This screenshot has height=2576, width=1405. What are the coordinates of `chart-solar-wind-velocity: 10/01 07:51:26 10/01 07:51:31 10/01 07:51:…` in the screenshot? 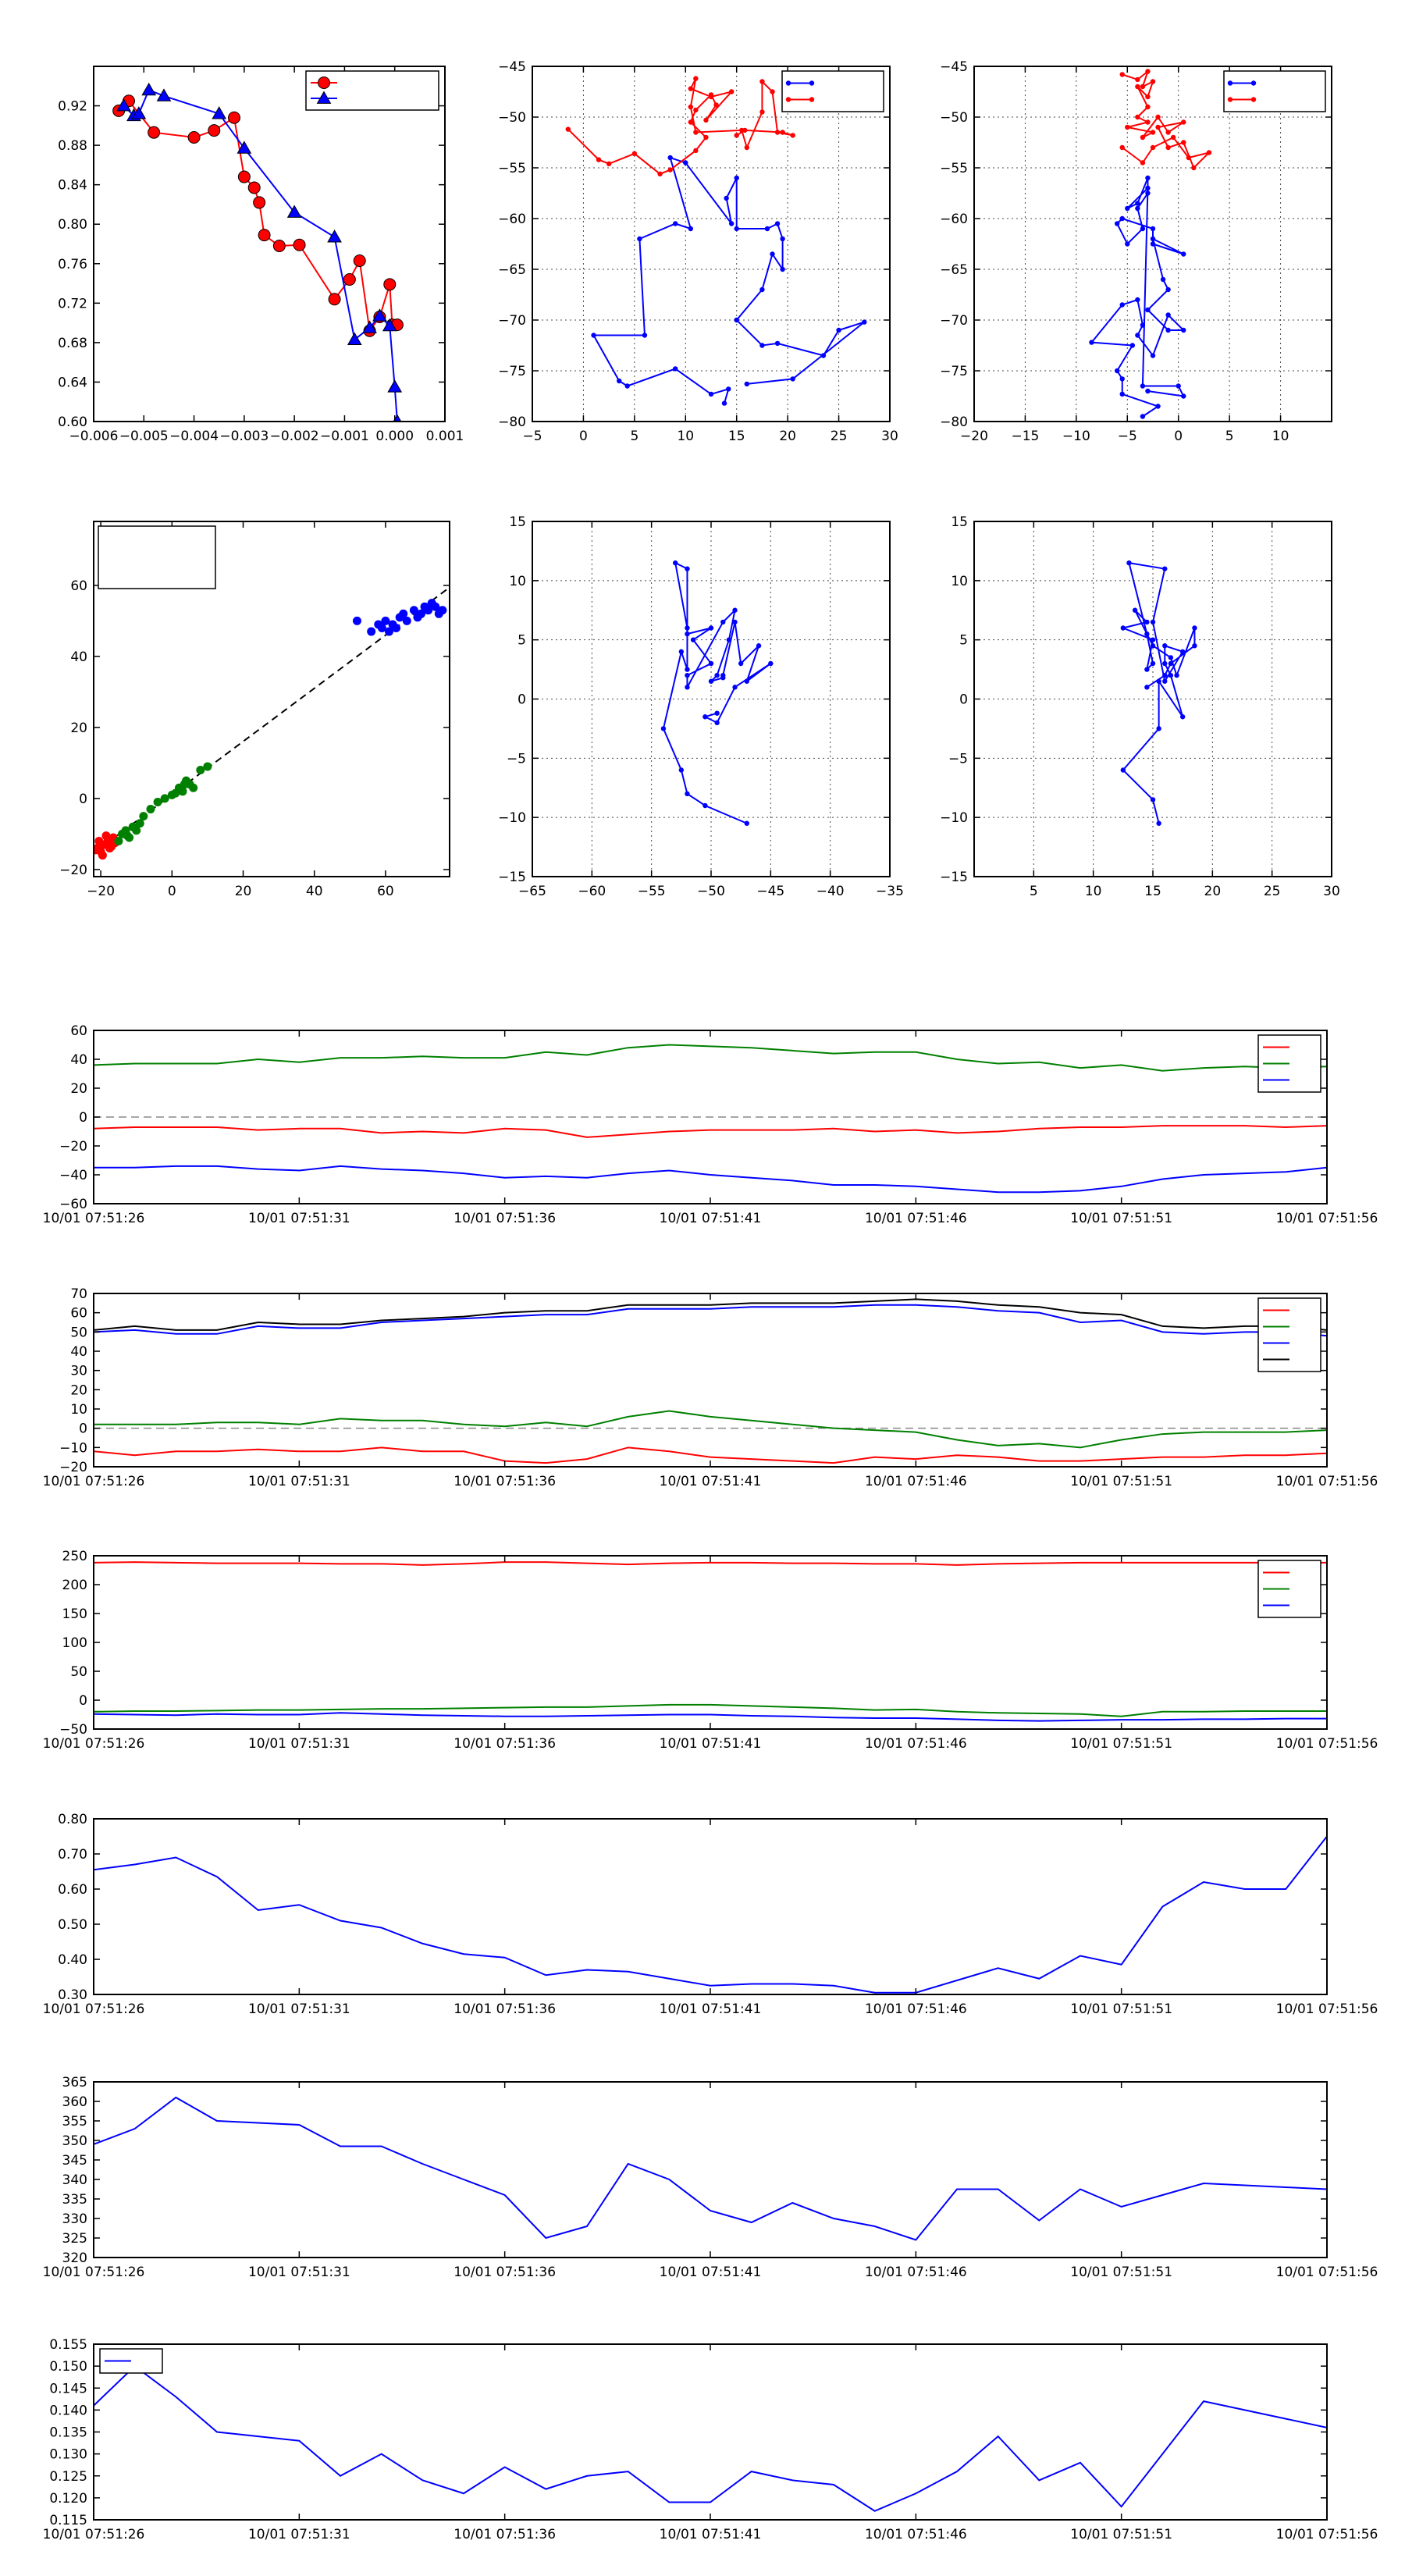 It's located at (711, 1650).